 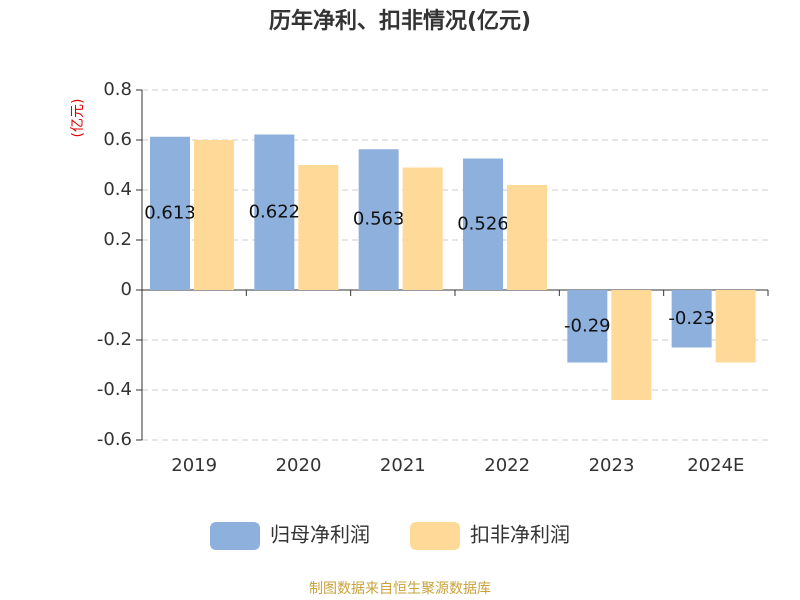 What do you see at coordinates (400, 21) in the screenshot?
I see `chart-title: 历年净利、扣非情况(亿元)` at bounding box center [400, 21].